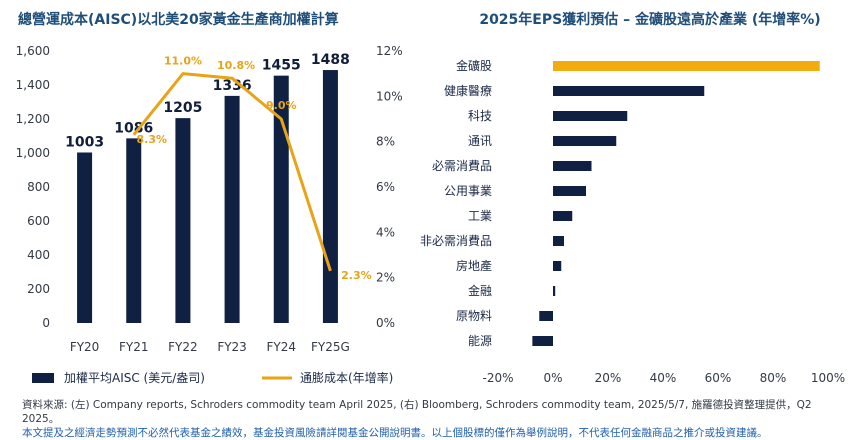 The width and height of the screenshot is (859, 440). I want to click on right-y-tick-label: 4%, so click(385, 232).